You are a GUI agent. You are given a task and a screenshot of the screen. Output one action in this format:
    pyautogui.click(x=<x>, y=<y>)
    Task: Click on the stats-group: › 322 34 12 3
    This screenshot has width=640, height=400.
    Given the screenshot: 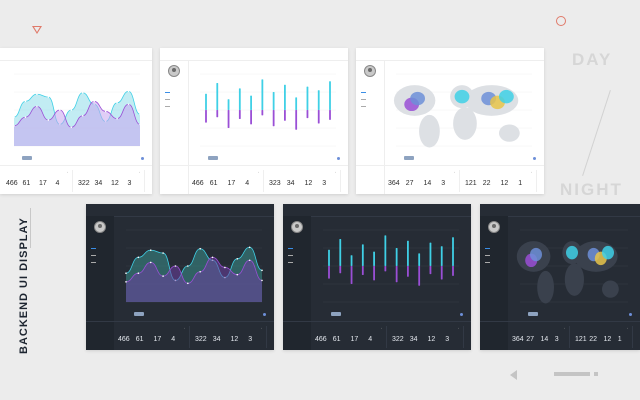 What is the action you would take?
    pyautogui.click(x=230, y=337)
    